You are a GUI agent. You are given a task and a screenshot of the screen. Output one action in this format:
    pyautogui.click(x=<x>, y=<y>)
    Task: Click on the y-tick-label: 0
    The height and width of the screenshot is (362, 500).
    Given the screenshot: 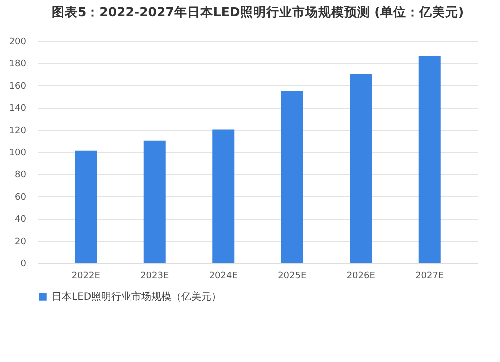 What is the action you would take?
    pyautogui.click(x=23, y=265)
    